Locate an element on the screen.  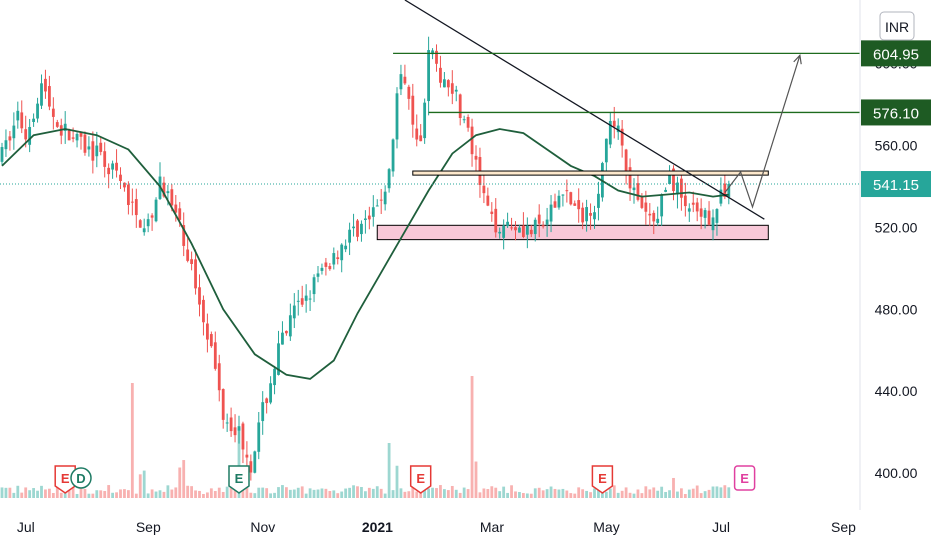
price-label-text: 541.15 is located at coordinates (896, 185).